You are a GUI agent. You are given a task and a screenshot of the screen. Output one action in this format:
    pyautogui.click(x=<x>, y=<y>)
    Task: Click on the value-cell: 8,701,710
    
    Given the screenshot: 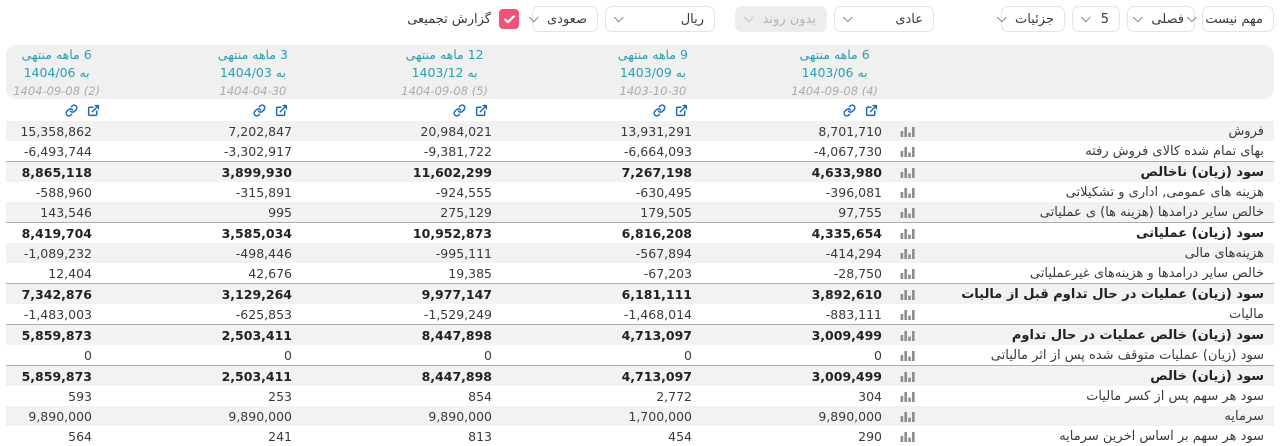 What is the action you would take?
    pyautogui.click(x=850, y=131)
    